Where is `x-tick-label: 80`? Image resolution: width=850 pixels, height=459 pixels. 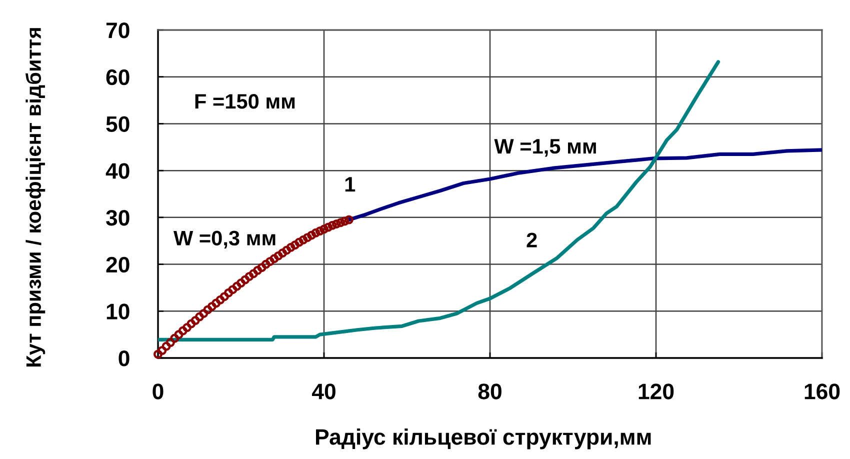 x-tick-label: 80 is located at coordinates (490, 392).